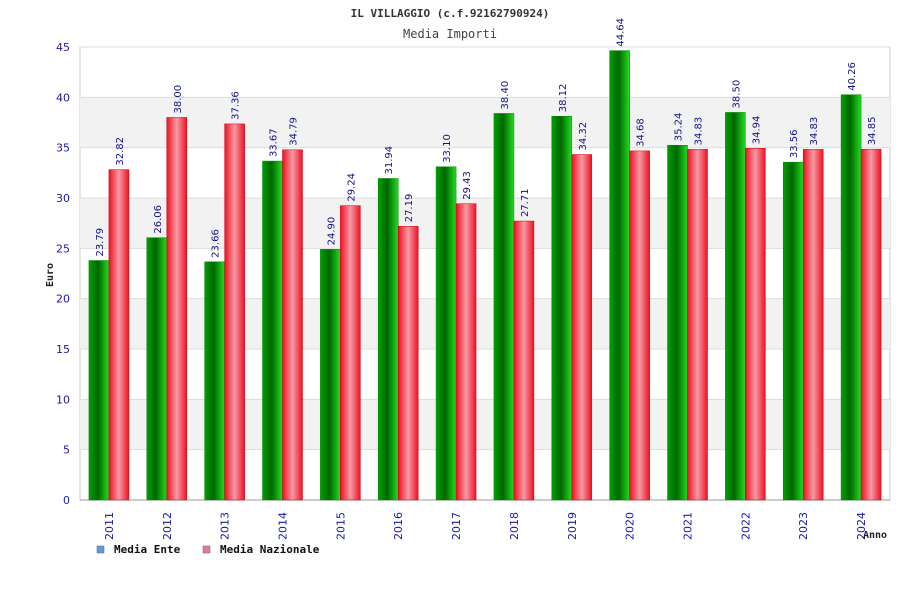 The width and height of the screenshot is (900, 600). What do you see at coordinates (621, 32) in the screenshot?
I see `value-label: 44.64` at bounding box center [621, 32].